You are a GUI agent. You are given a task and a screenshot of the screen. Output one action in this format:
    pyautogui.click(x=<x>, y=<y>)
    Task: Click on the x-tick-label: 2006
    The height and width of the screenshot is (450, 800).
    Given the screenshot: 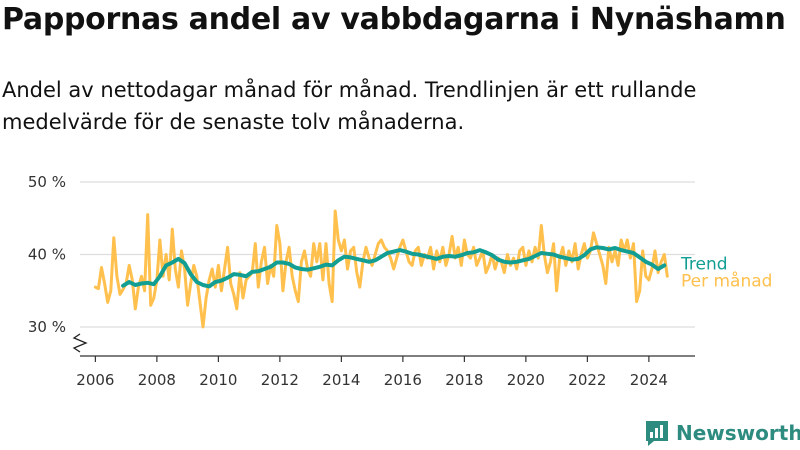 What is the action you would take?
    pyautogui.click(x=95, y=380)
    